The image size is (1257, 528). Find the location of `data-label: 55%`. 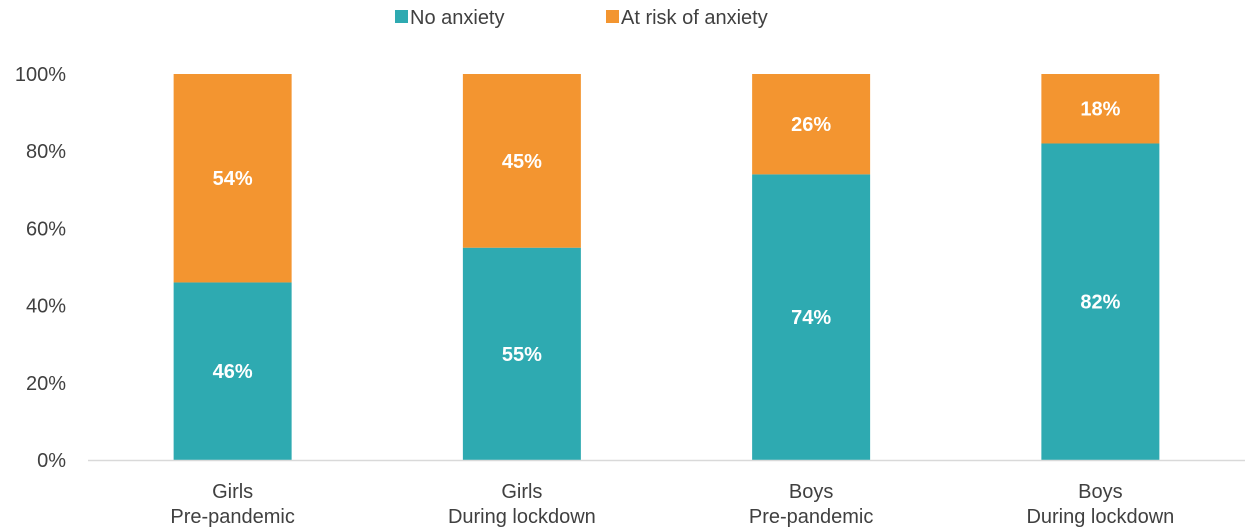

data-label: 55% is located at coordinates (522, 355).